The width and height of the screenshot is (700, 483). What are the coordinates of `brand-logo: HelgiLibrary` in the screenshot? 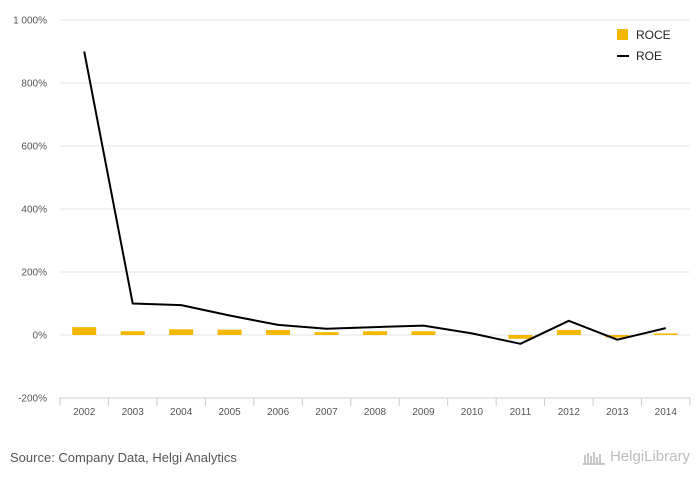 It's located at (636, 456).